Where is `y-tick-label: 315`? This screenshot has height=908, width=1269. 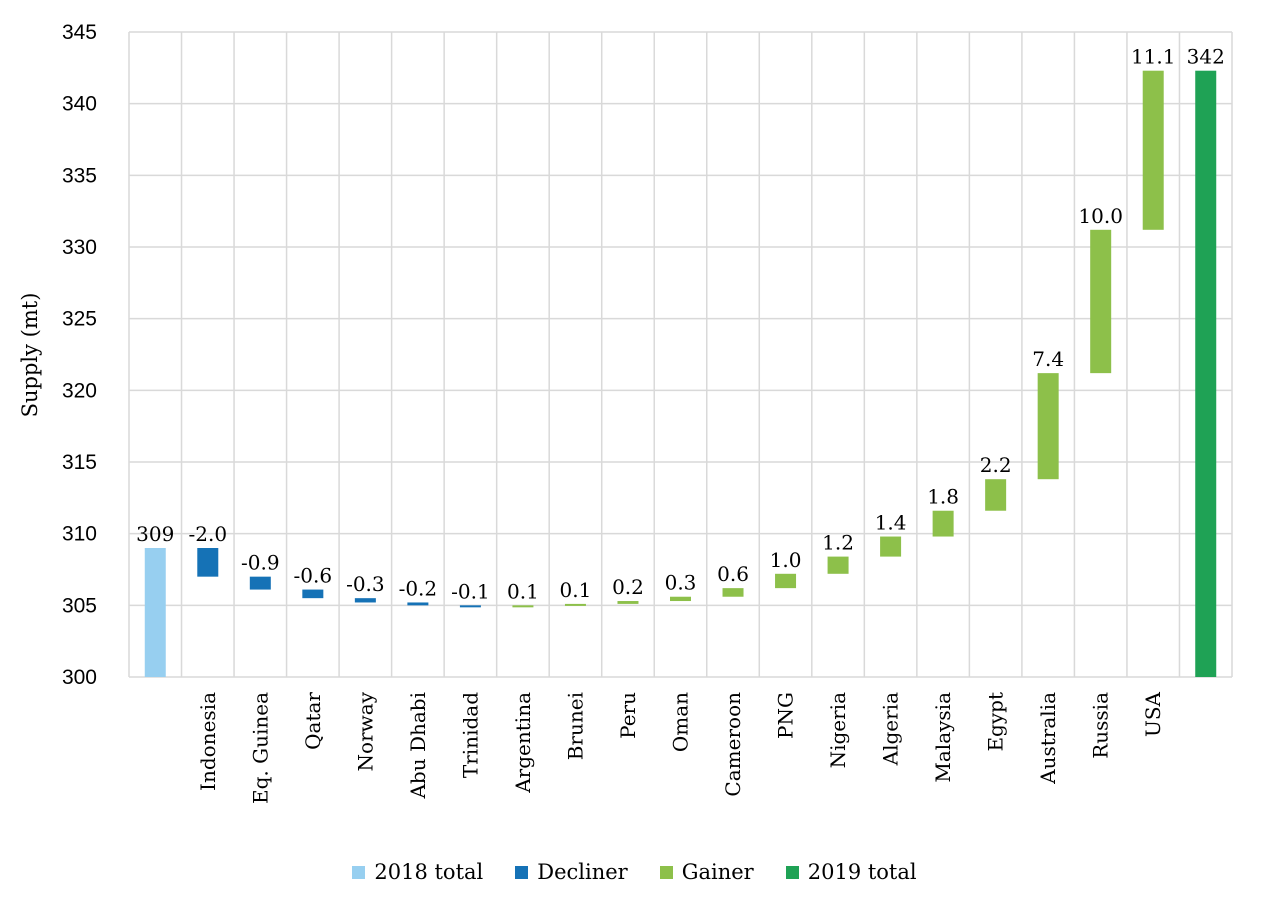
y-tick-label: 315 is located at coordinates (79, 462).